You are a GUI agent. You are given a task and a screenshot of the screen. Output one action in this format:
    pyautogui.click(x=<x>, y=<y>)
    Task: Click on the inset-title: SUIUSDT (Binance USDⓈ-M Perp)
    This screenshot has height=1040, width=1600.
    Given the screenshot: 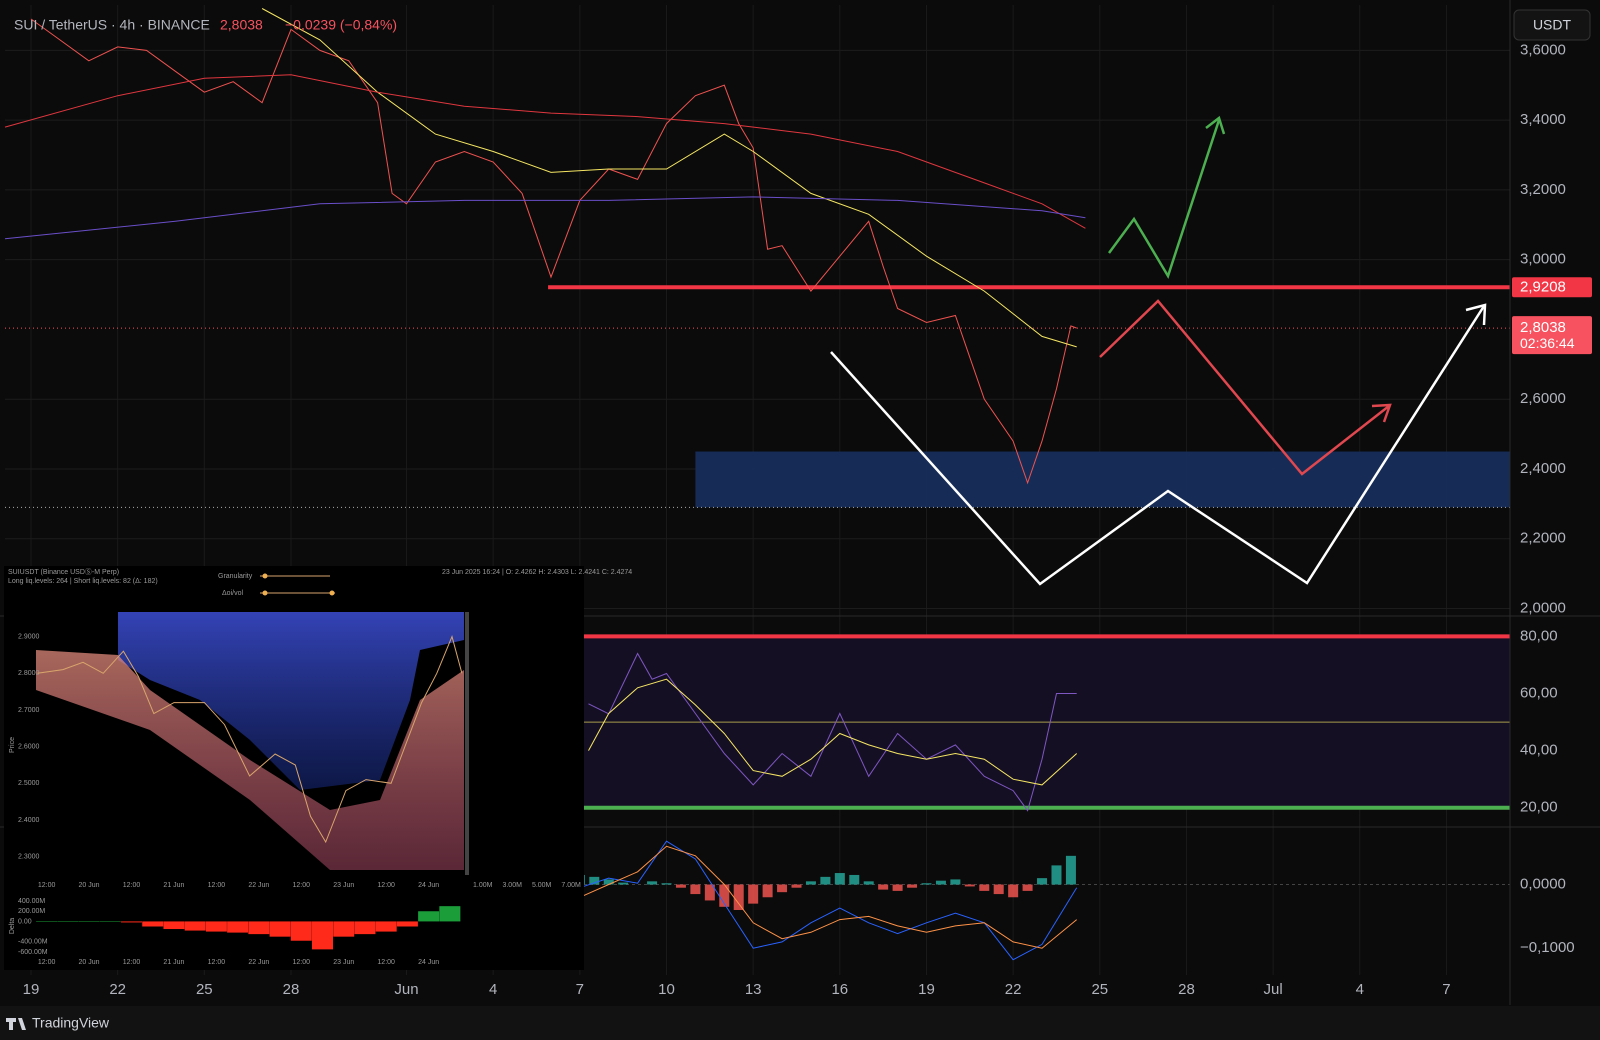 What is the action you would take?
    pyautogui.click(x=63, y=572)
    